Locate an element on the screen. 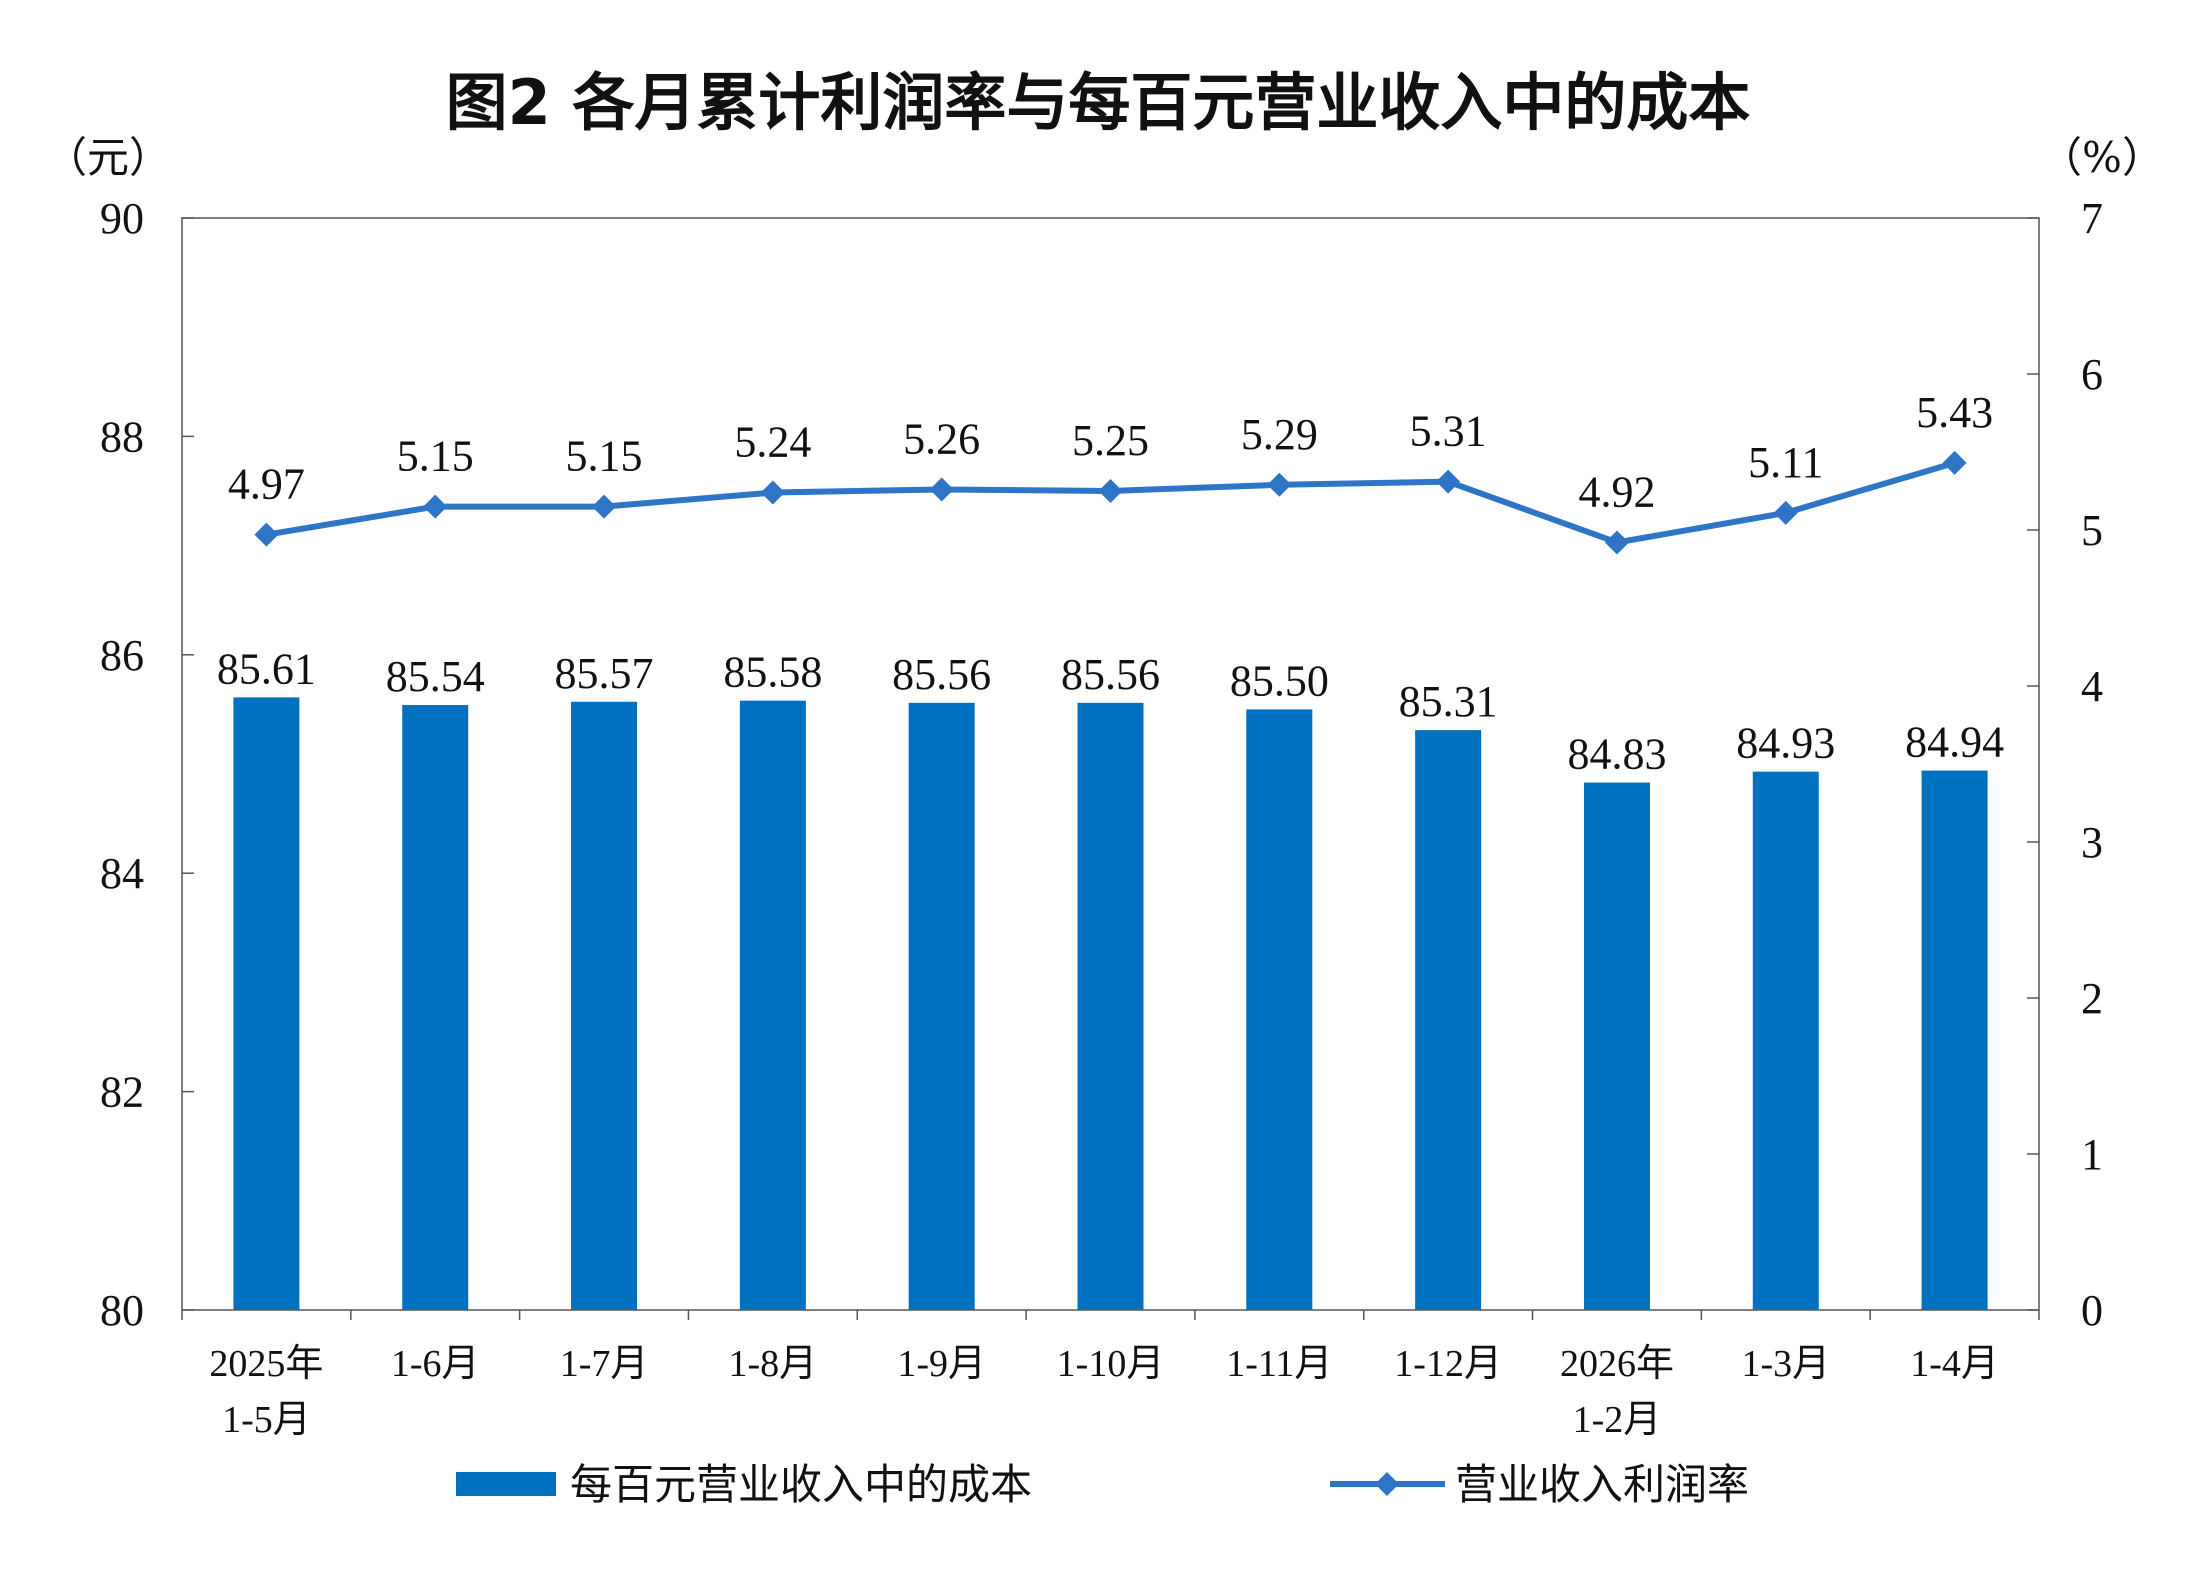  right-axis-tick-label: 3 is located at coordinates (2092, 842).